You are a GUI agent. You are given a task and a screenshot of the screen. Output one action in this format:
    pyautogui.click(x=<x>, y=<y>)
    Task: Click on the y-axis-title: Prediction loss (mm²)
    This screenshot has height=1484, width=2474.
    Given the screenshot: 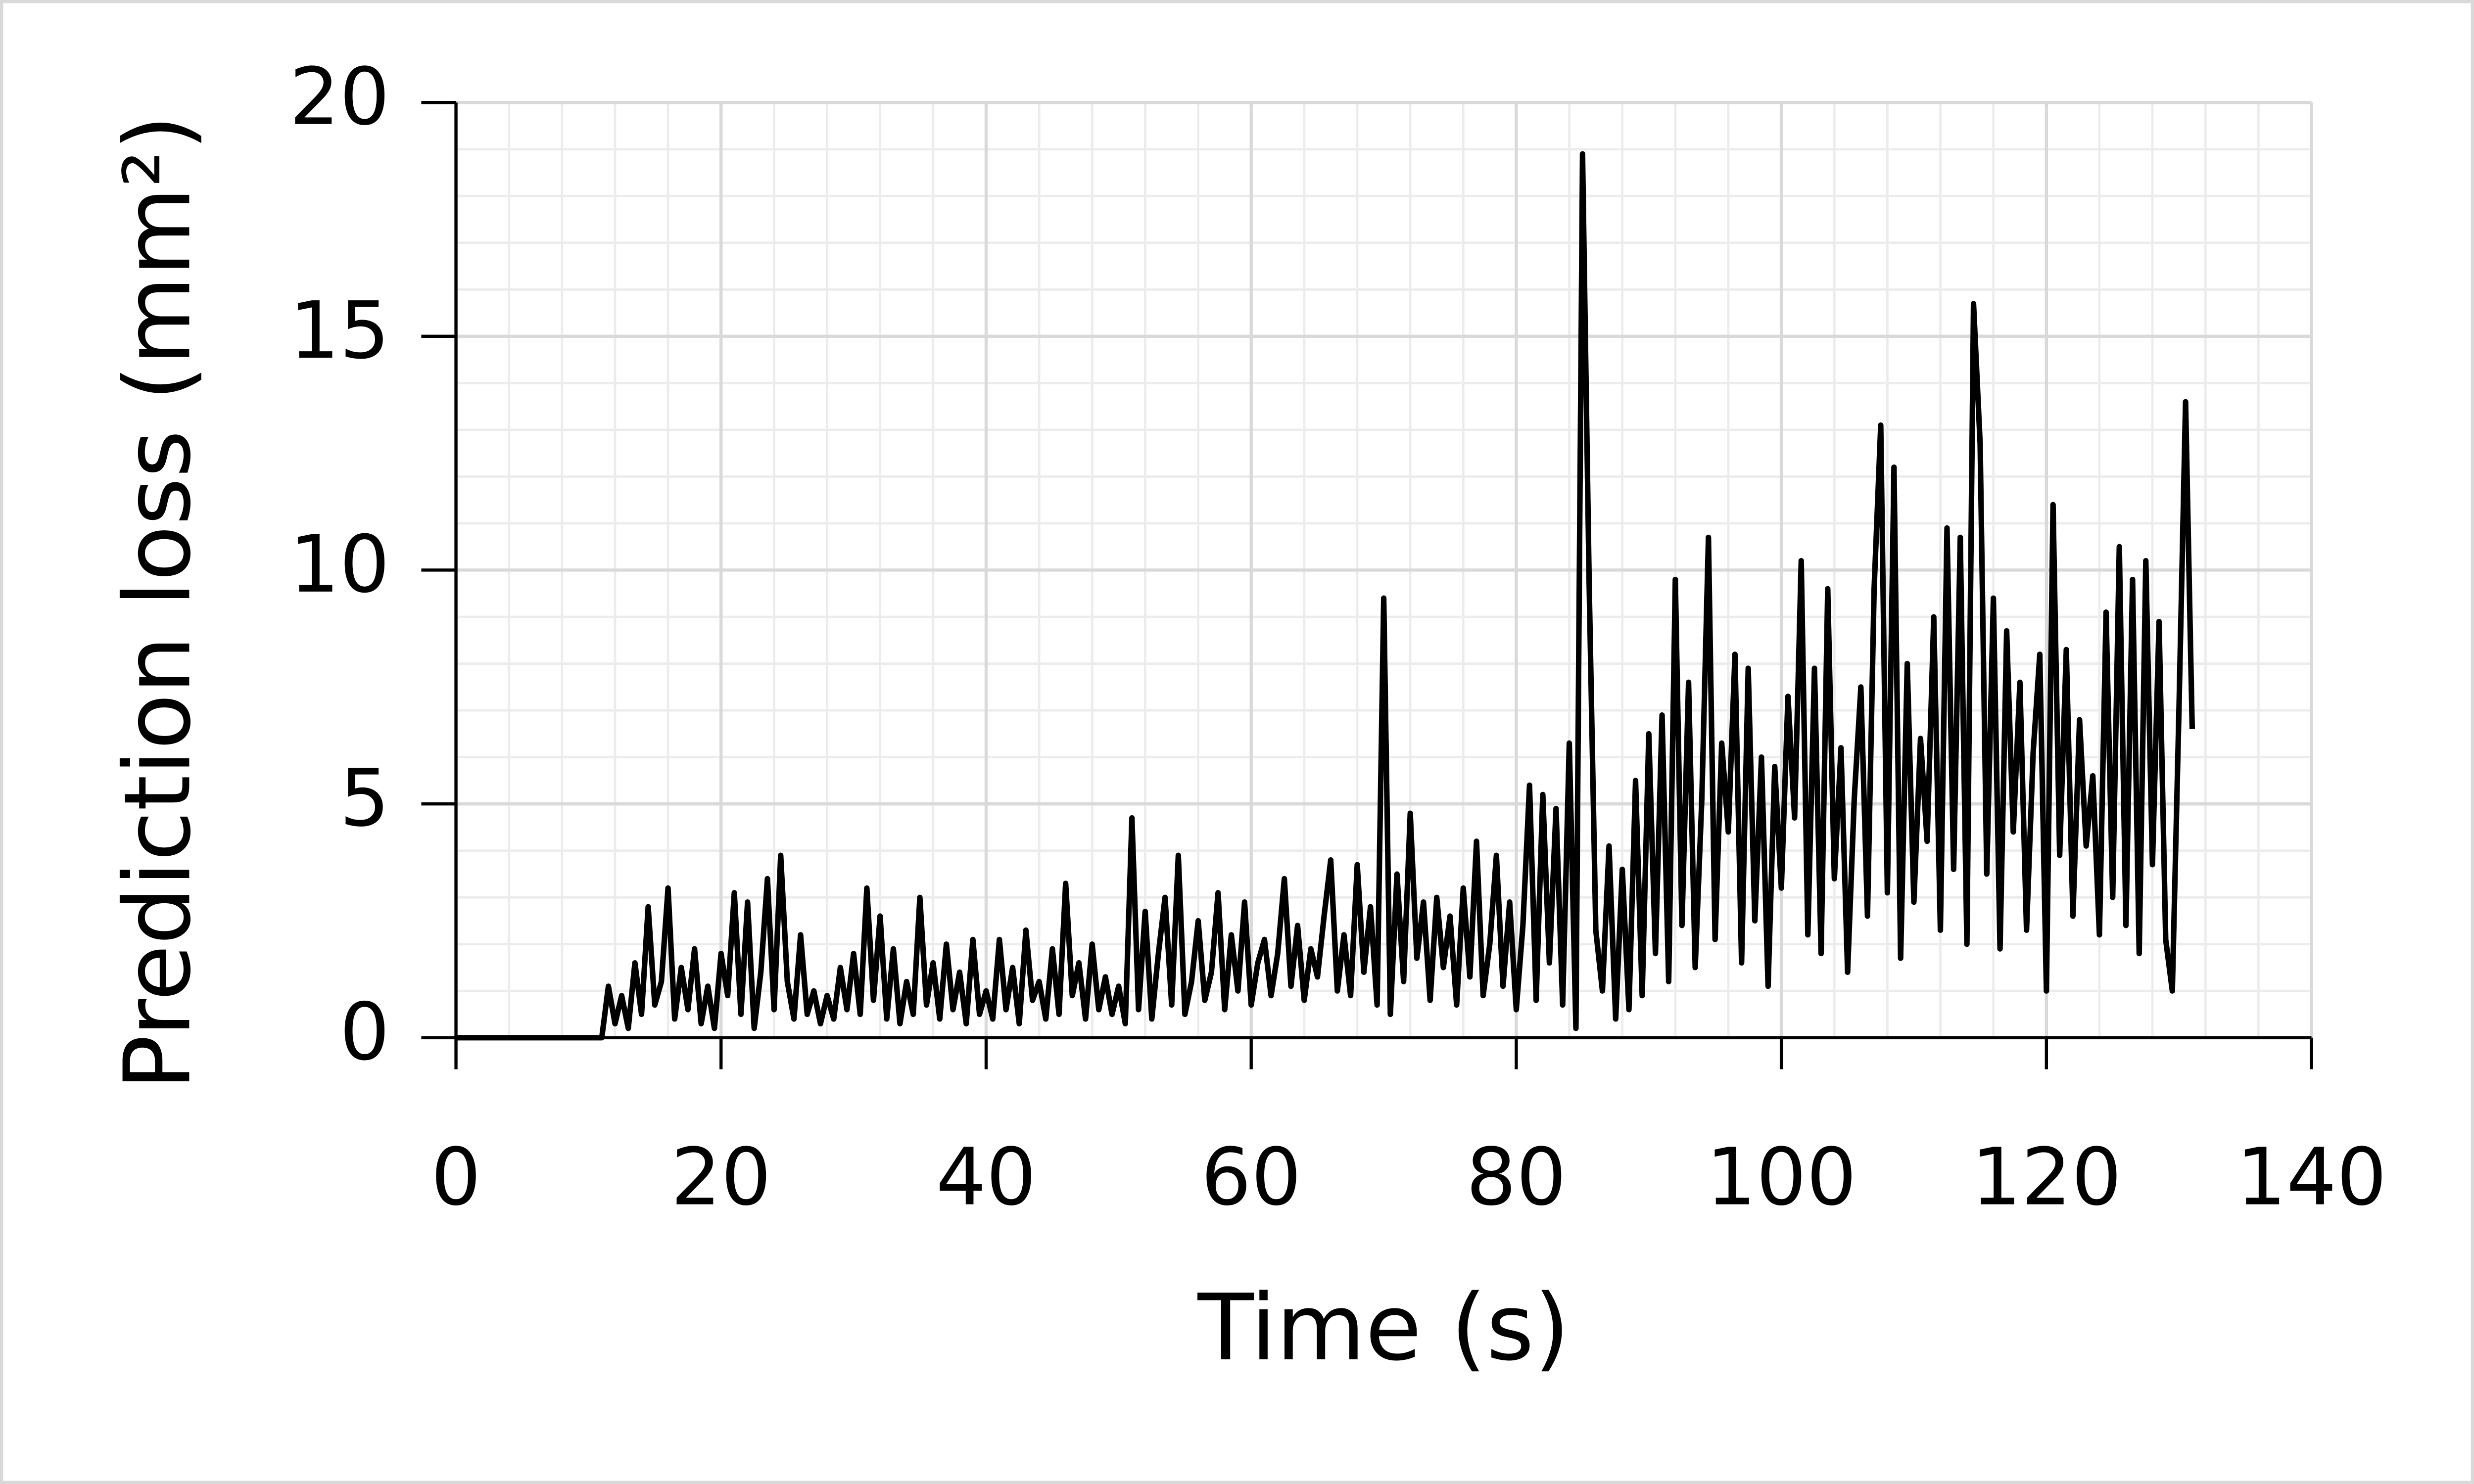 What is the action you would take?
    pyautogui.click(x=157, y=602)
    